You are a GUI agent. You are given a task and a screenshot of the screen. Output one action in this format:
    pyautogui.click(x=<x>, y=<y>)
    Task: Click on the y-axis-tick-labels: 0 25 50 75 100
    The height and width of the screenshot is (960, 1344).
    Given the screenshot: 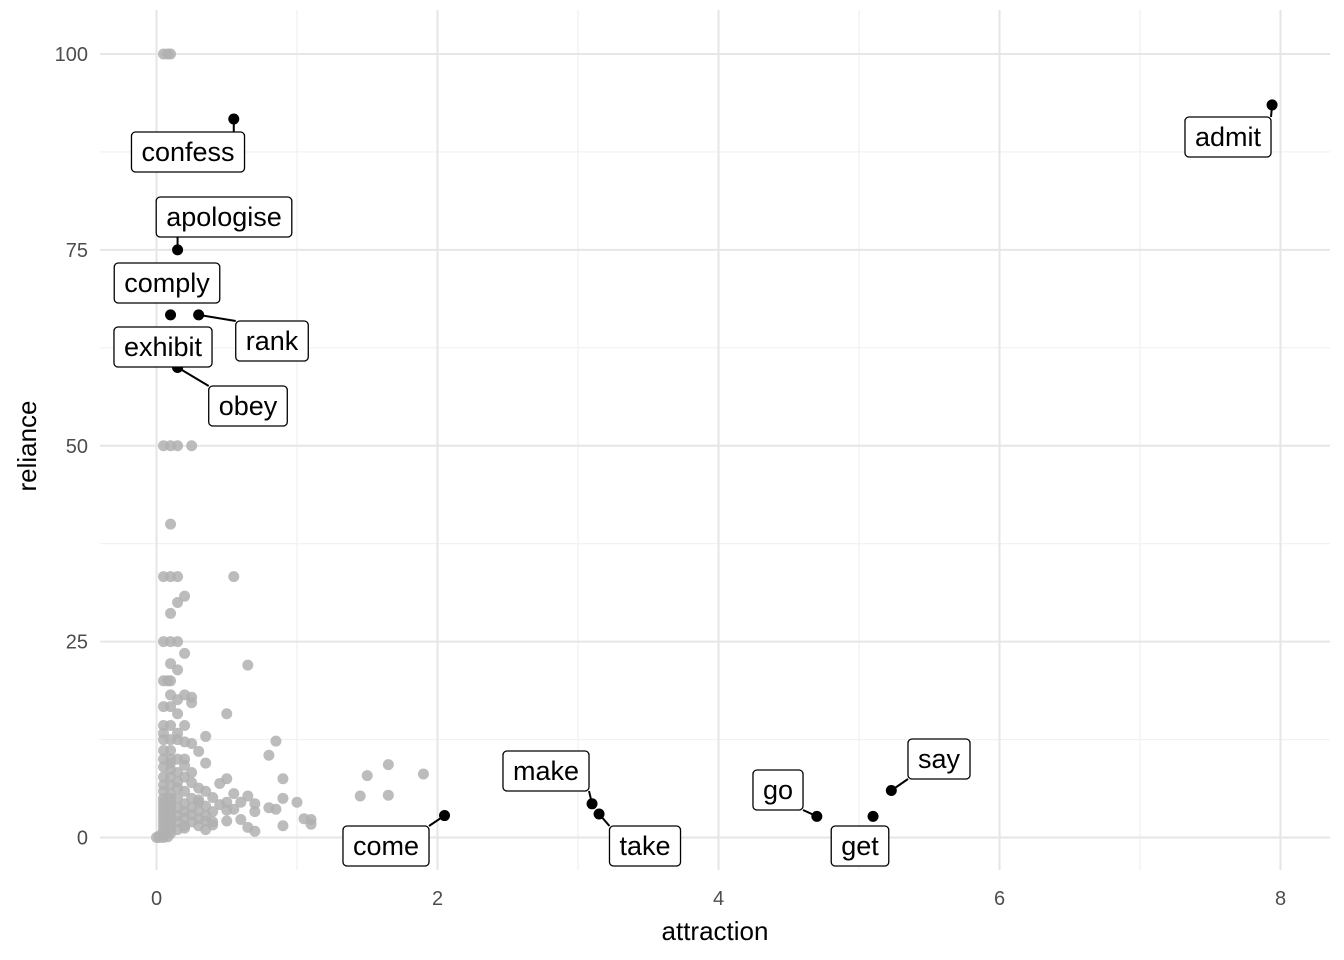 What is the action you would take?
    pyautogui.click(x=71, y=447)
    